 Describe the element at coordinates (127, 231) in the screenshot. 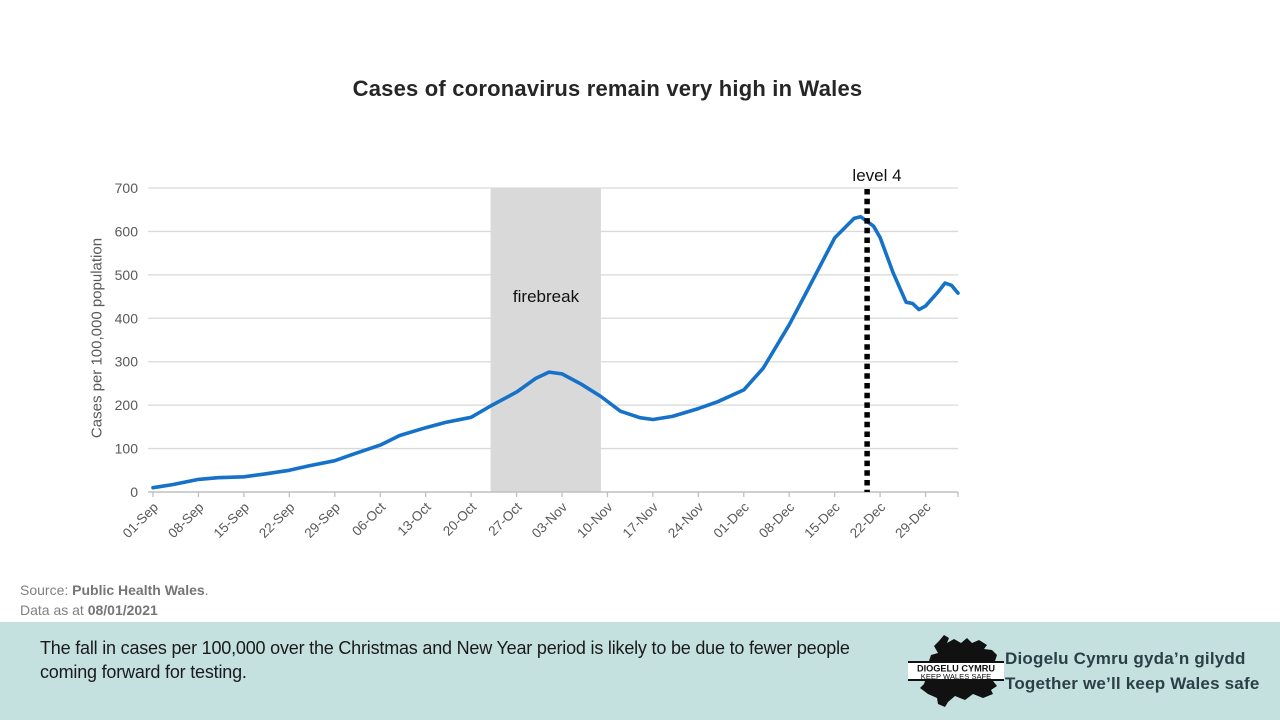

I see `y-tick-label: 600` at that location.